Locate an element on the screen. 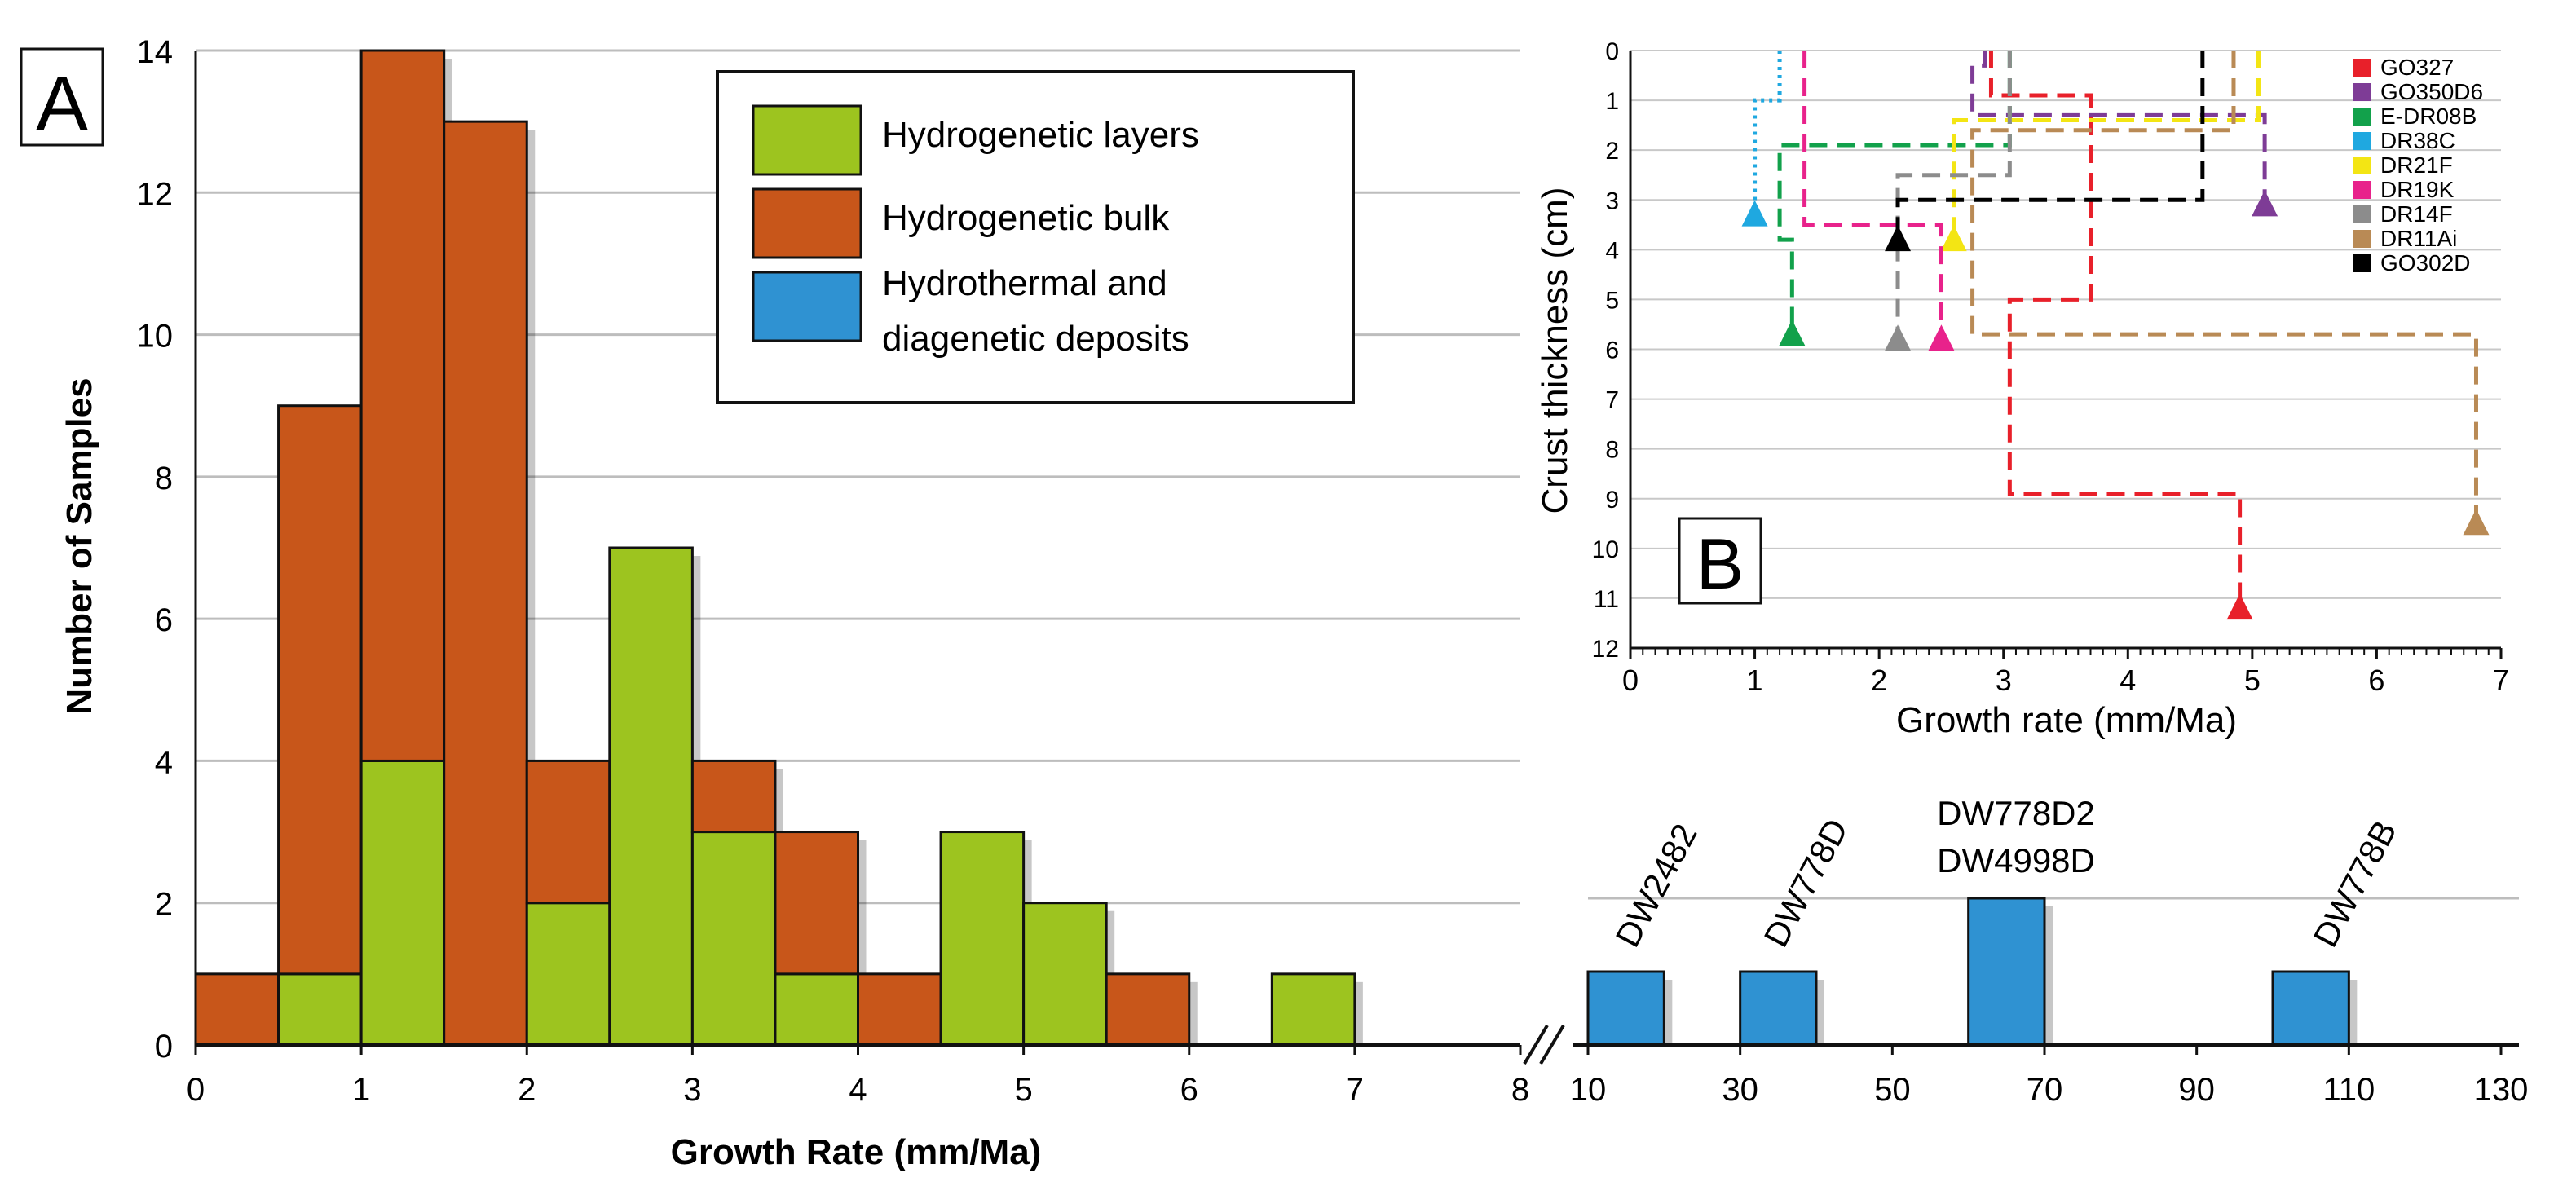  x-tick-label: 2 is located at coordinates (527, 1090).